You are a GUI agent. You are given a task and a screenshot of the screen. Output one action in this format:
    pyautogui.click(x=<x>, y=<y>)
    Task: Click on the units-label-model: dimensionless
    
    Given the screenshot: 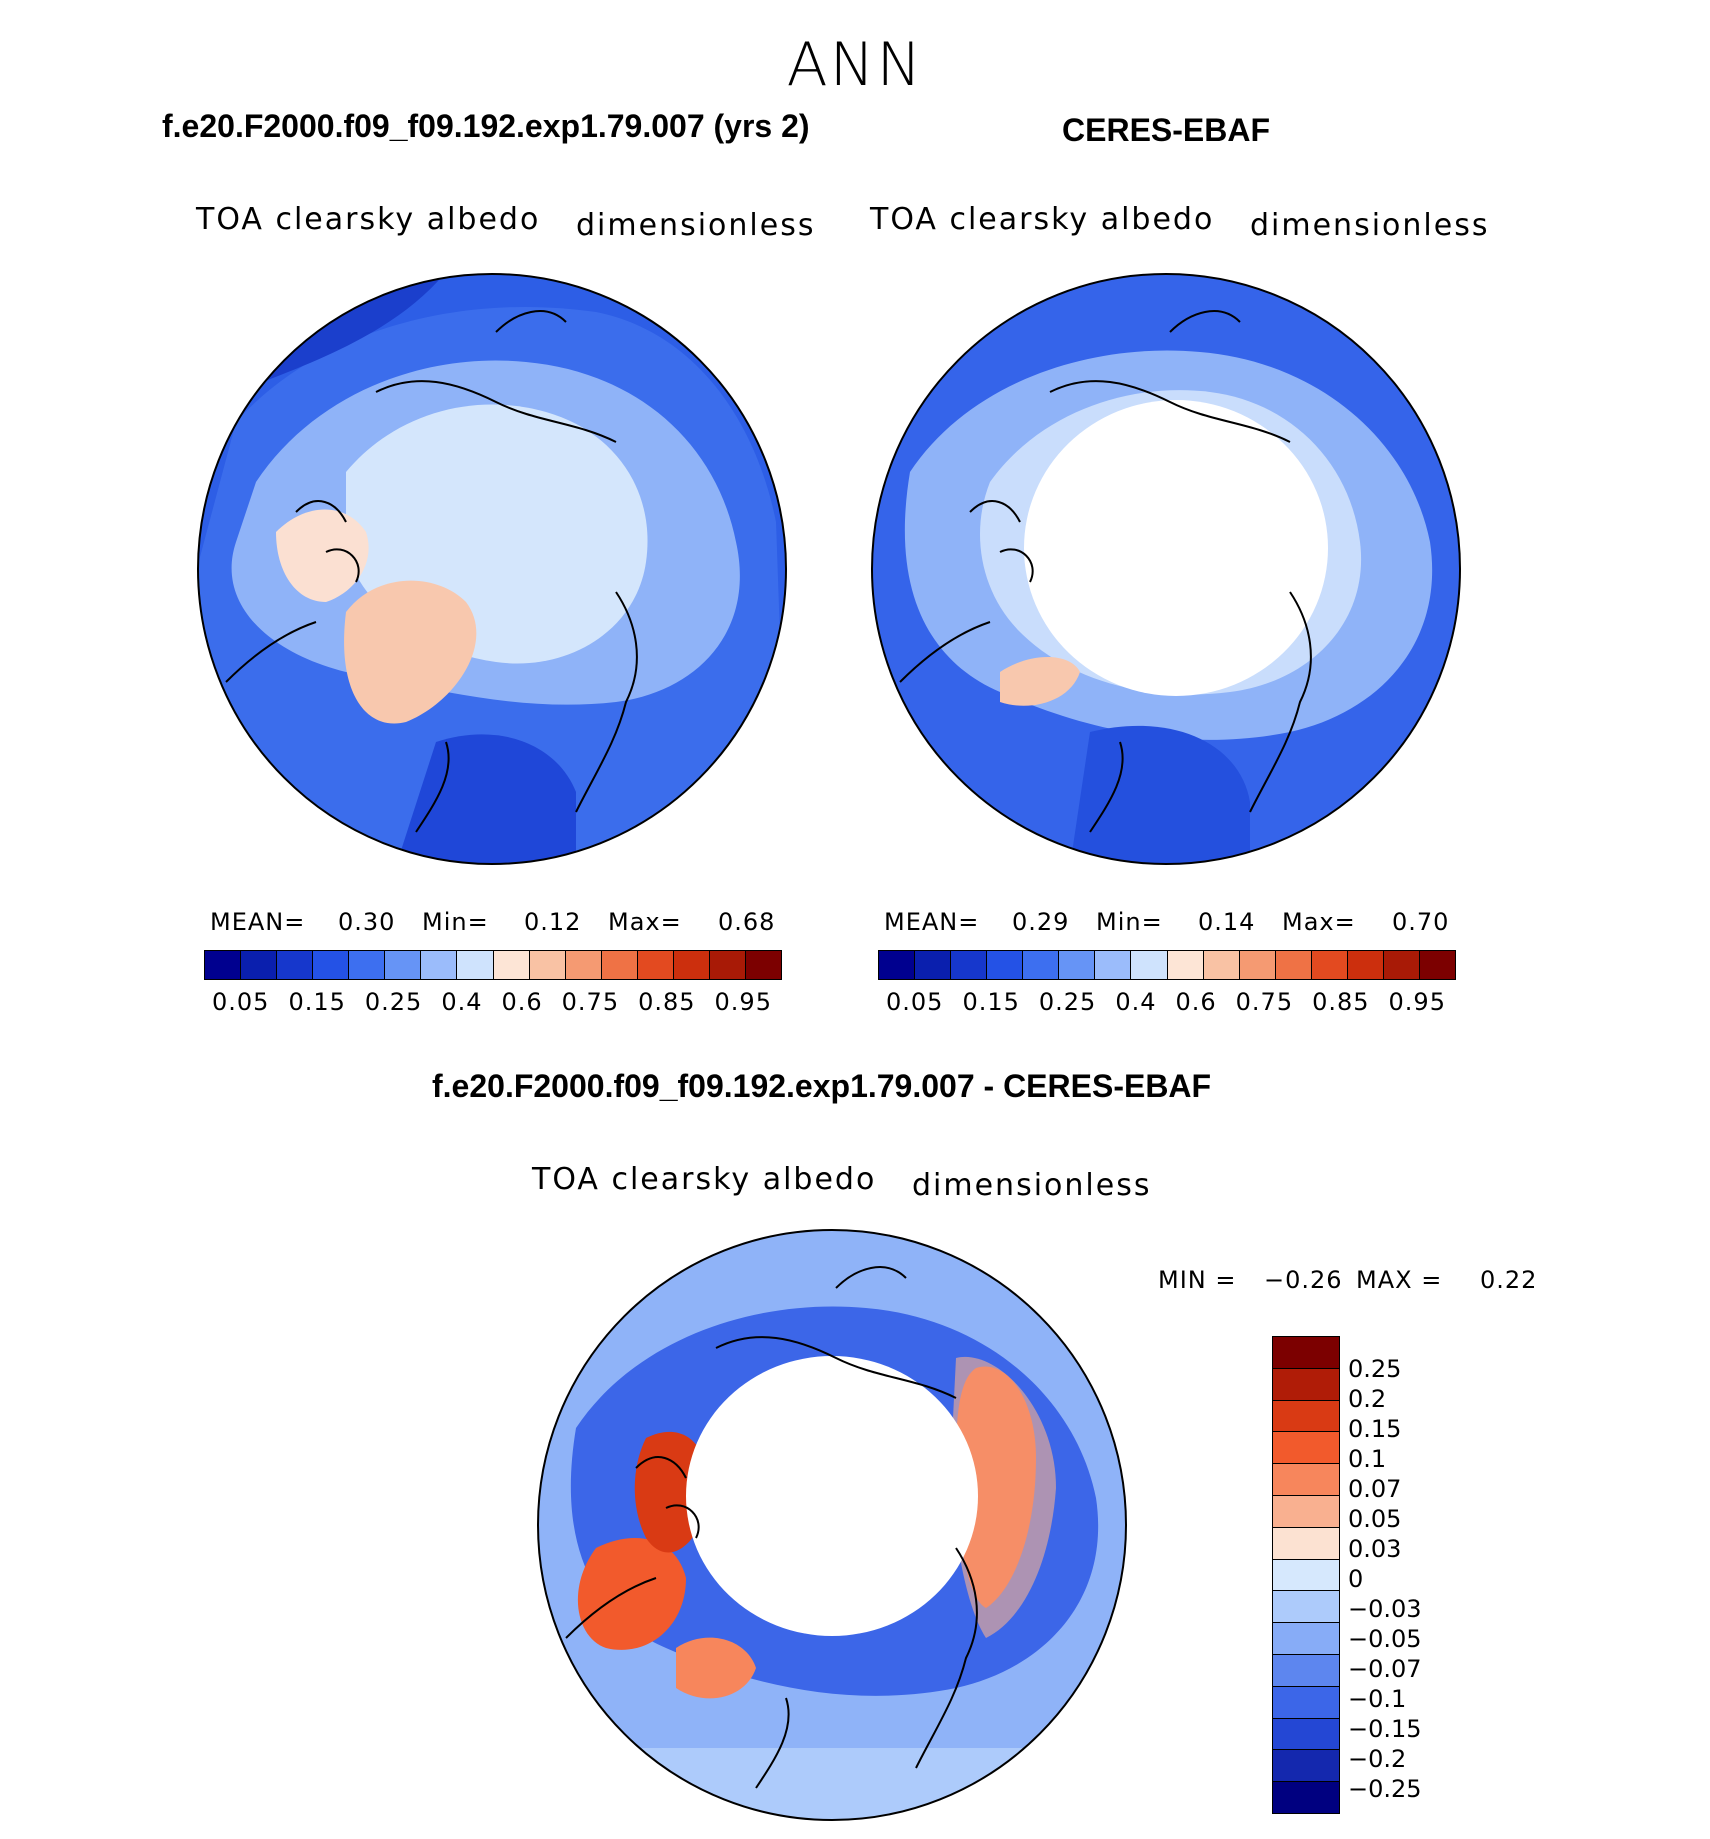 What is the action you would take?
    pyautogui.click(x=696, y=225)
    